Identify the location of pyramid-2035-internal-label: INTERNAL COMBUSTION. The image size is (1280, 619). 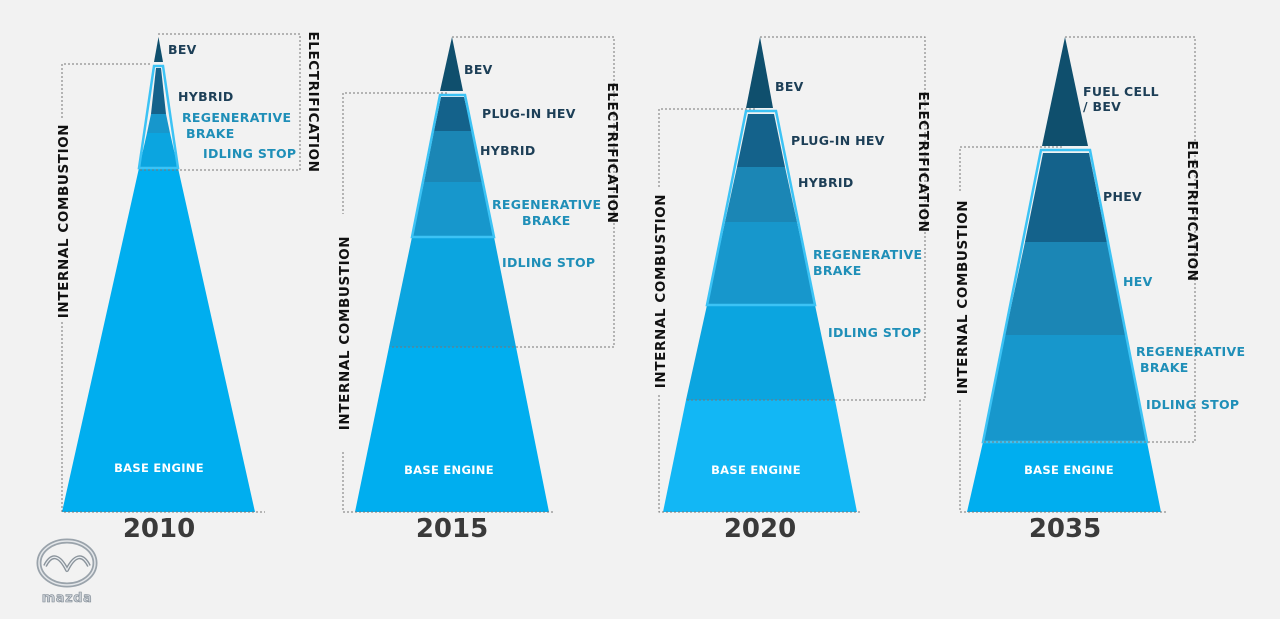
(963, 297).